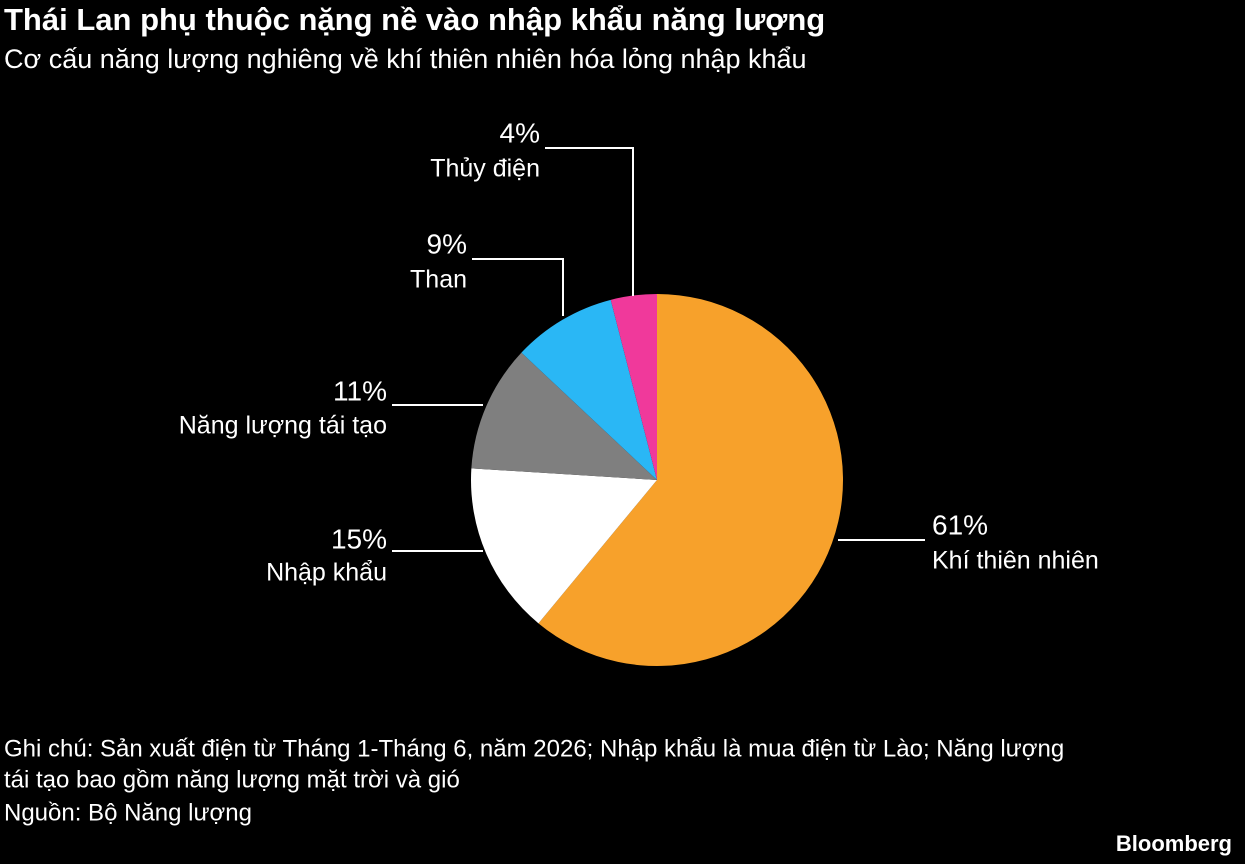 The height and width of the screenshot is (864, 1245). What do you see at coordinates (360, 390) in the screenshot?
I see `data-label: 11%` at bounding box center [360, 390].